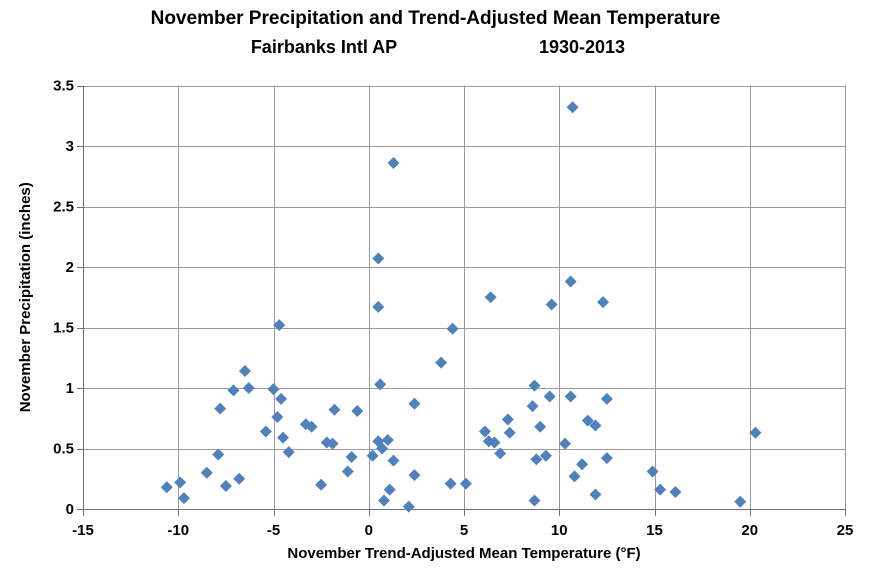  Describe the element at coordinates (70, 388) in the screenshot. I see `y-tick-label: 1` at that location.